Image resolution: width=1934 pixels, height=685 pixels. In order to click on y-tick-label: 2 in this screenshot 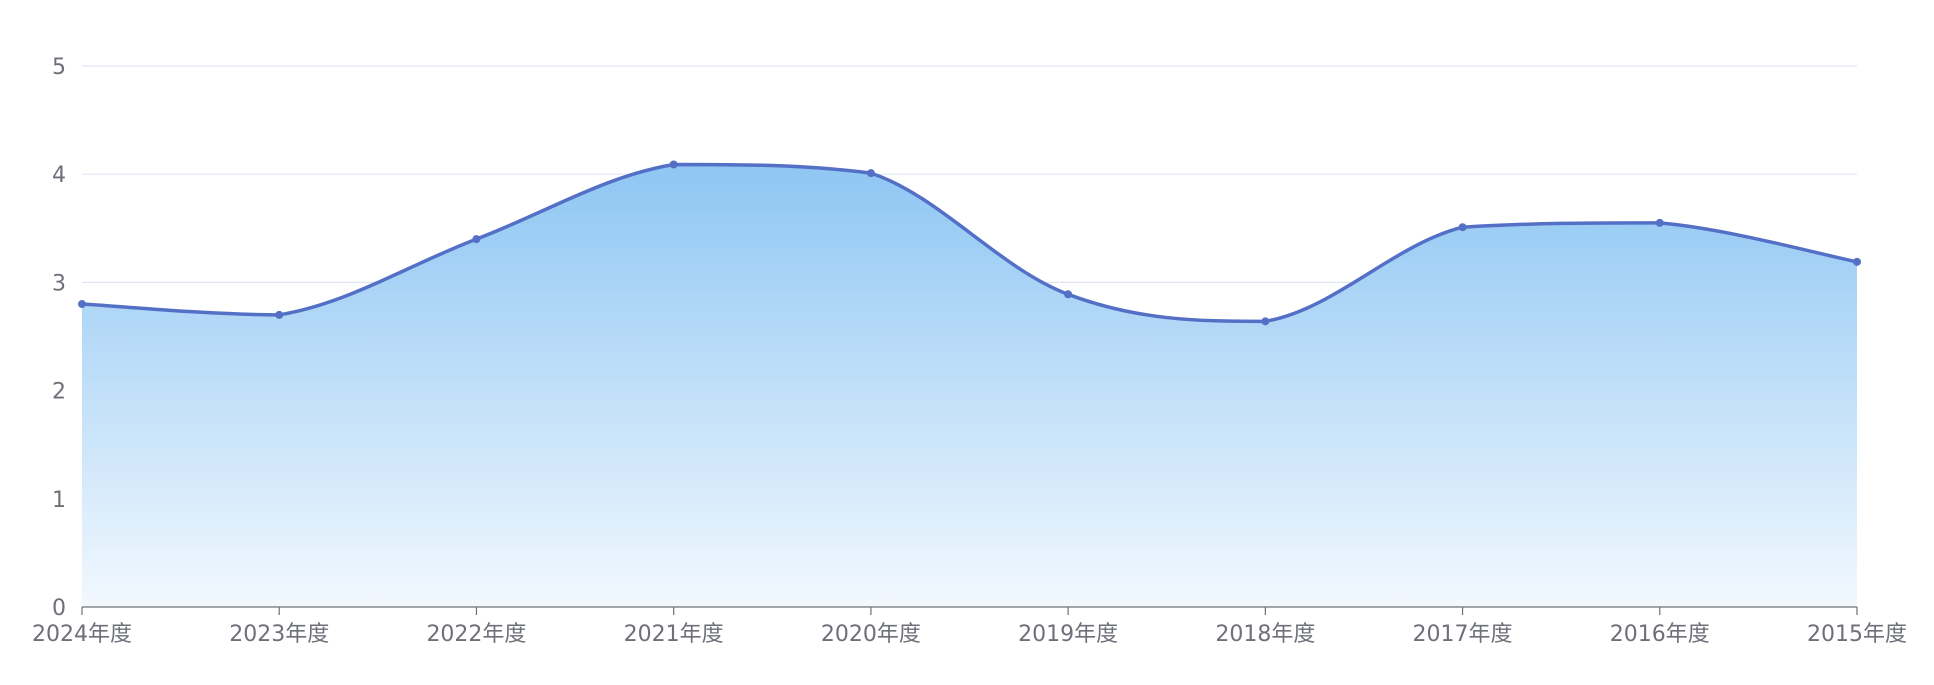, I will do `click(59, 392)`.